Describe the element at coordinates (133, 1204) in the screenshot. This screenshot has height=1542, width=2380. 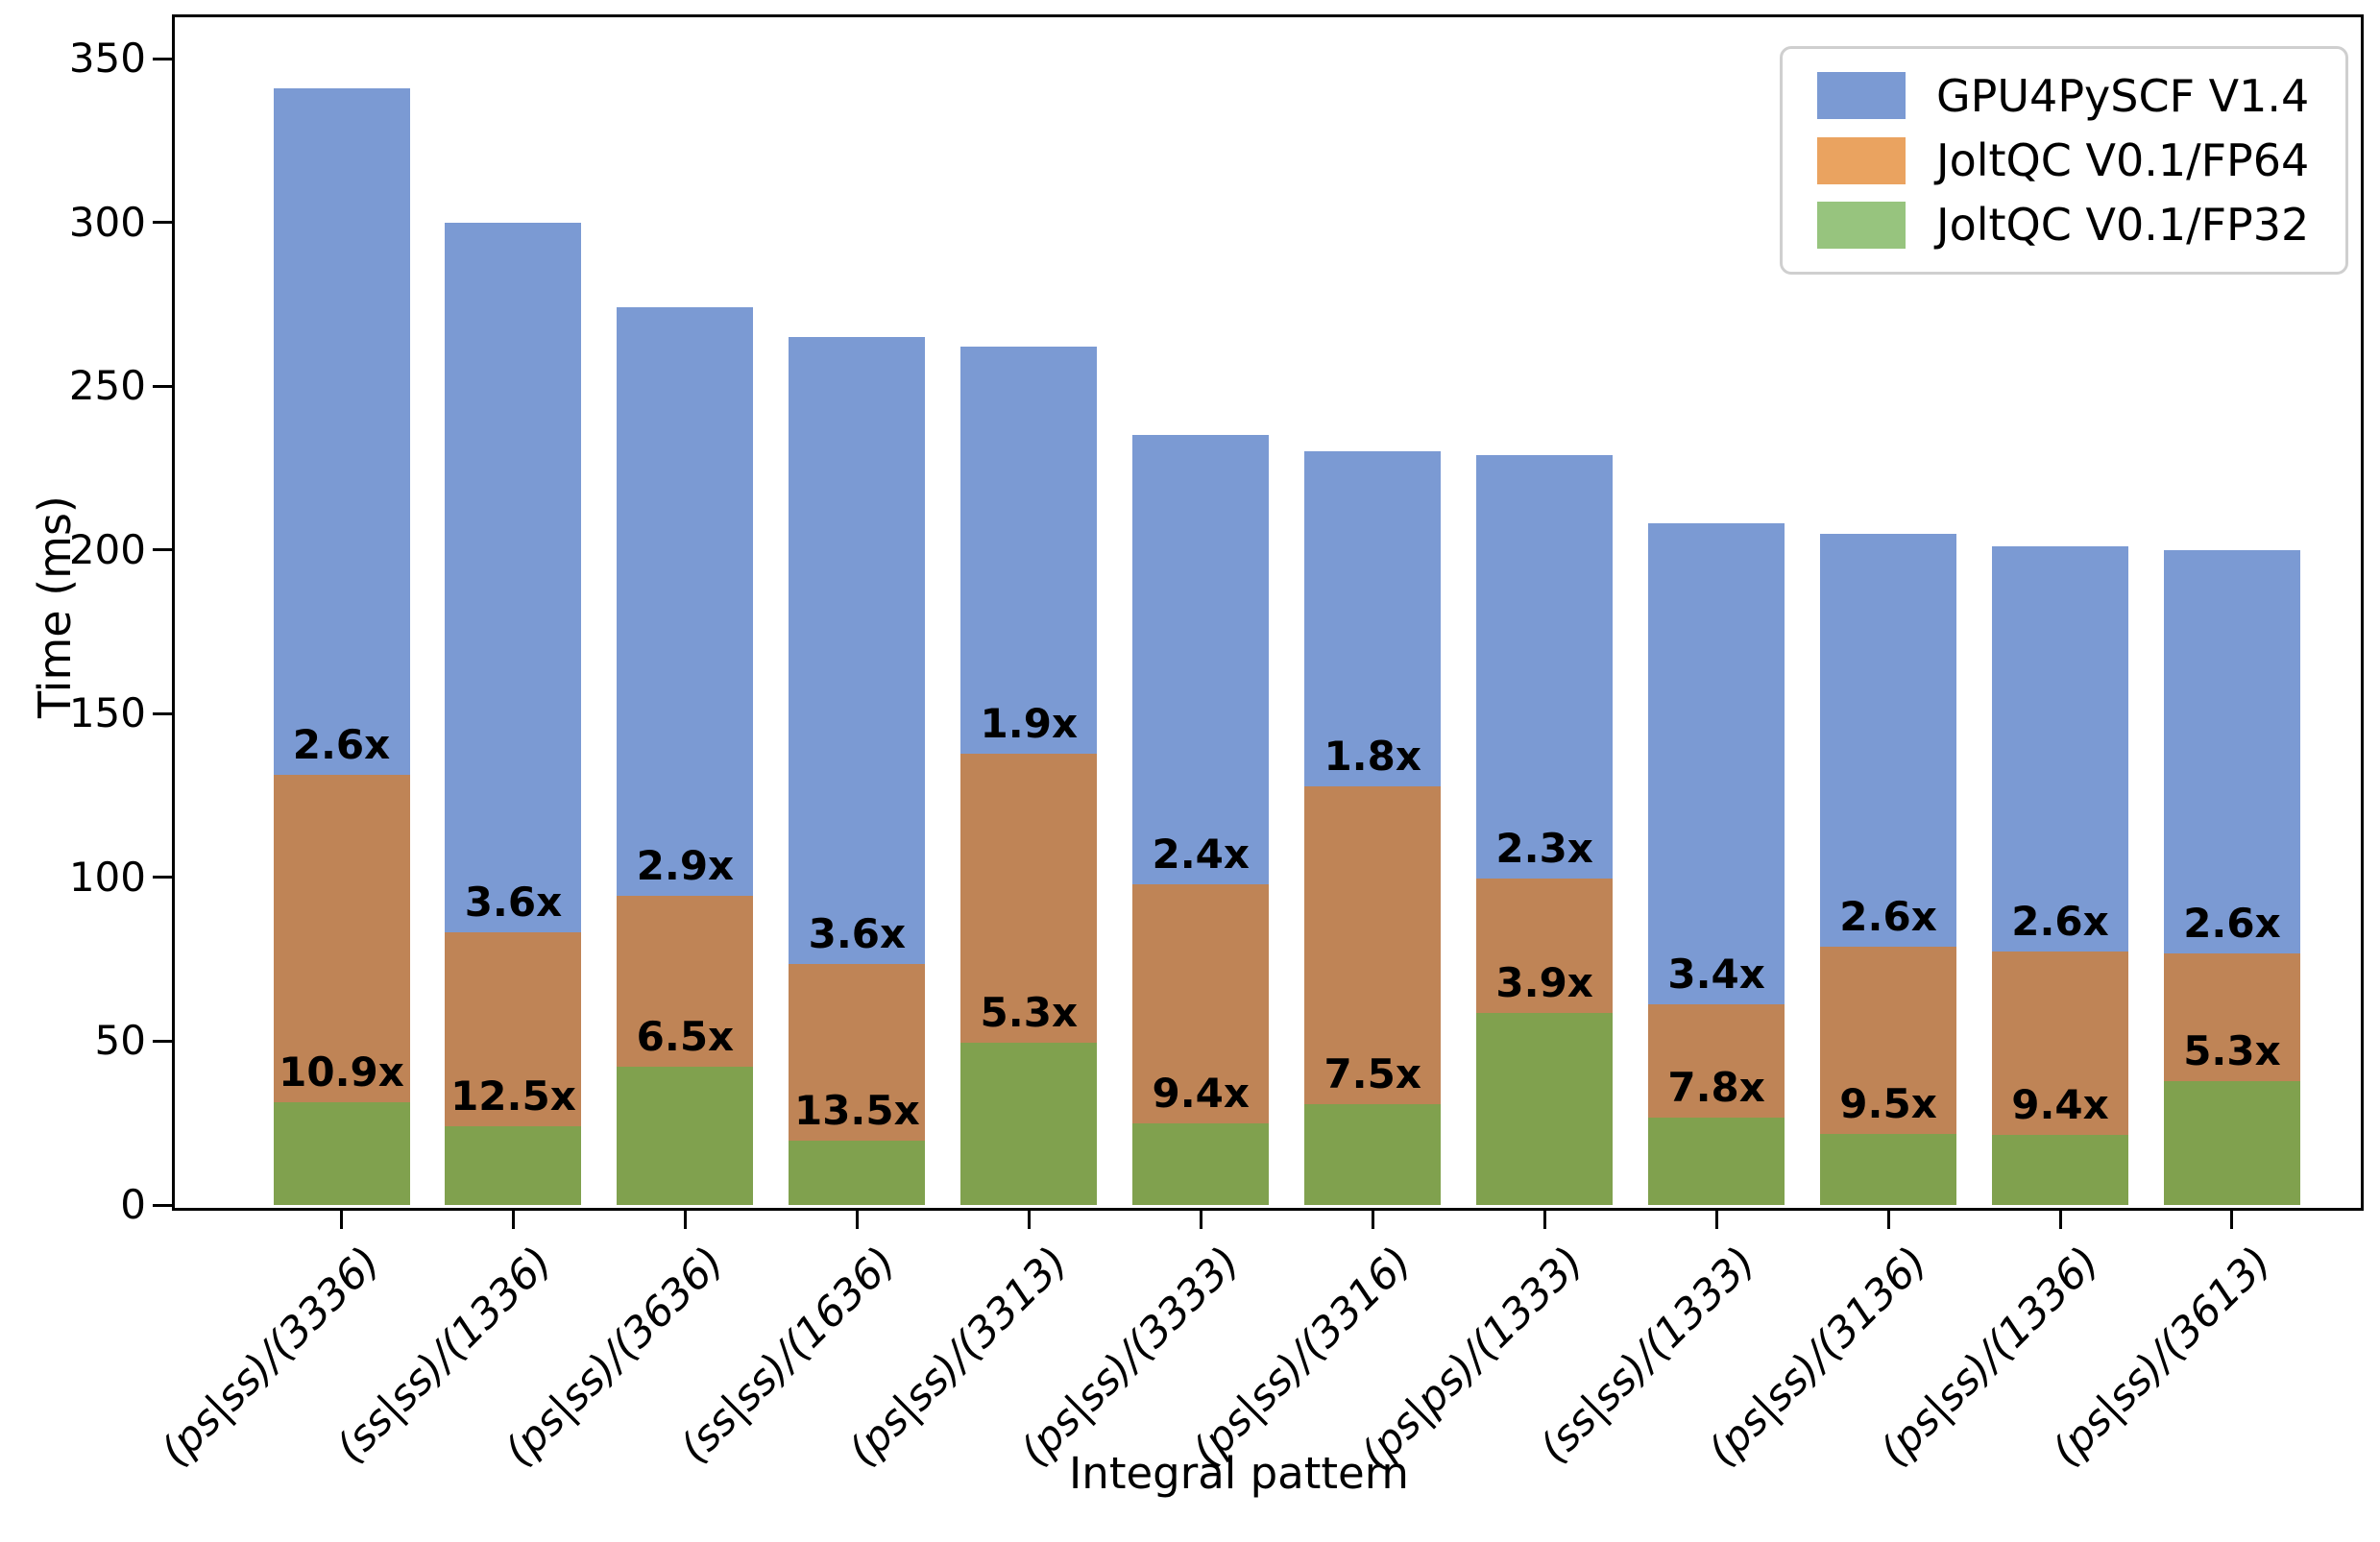
I see `y-tick-label: 0` at that location.